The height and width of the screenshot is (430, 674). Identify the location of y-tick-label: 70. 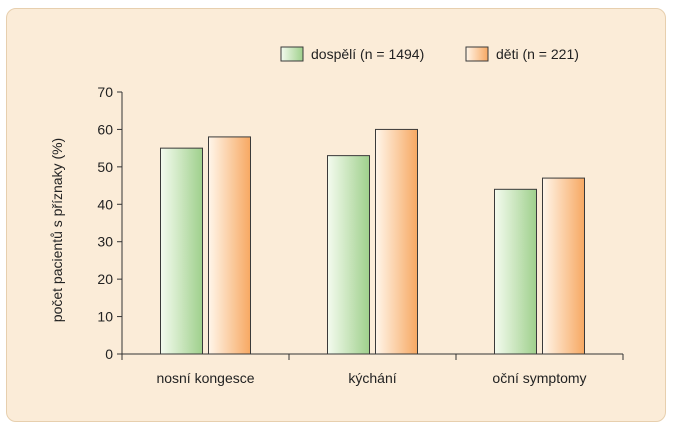
(105, 92).